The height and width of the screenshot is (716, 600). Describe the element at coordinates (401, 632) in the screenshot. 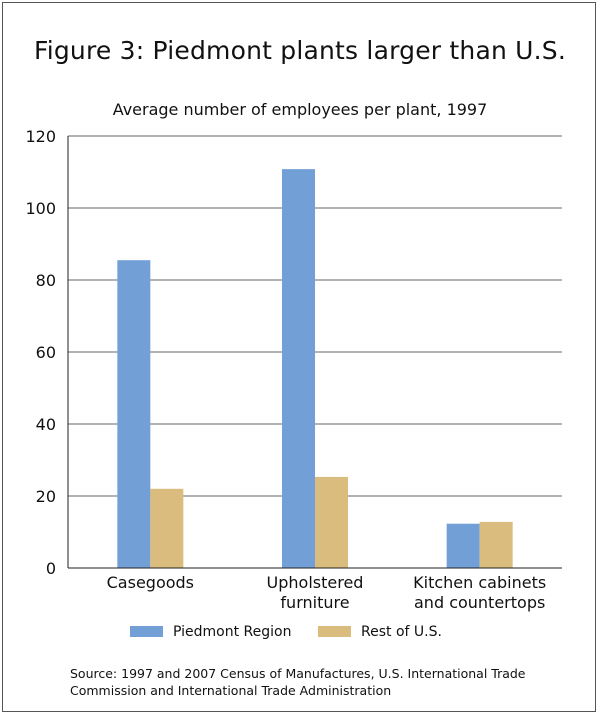

I see `legend-rest-of-us-label: Rest of U.S.` at that location.